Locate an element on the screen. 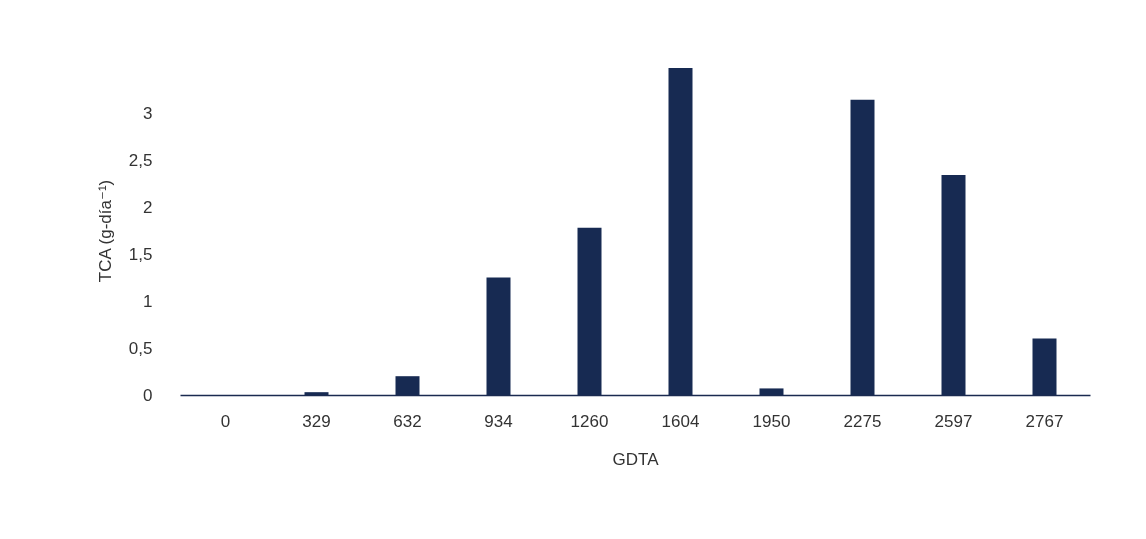  x-tick-label: 632 is located at coordinates (407, 421).